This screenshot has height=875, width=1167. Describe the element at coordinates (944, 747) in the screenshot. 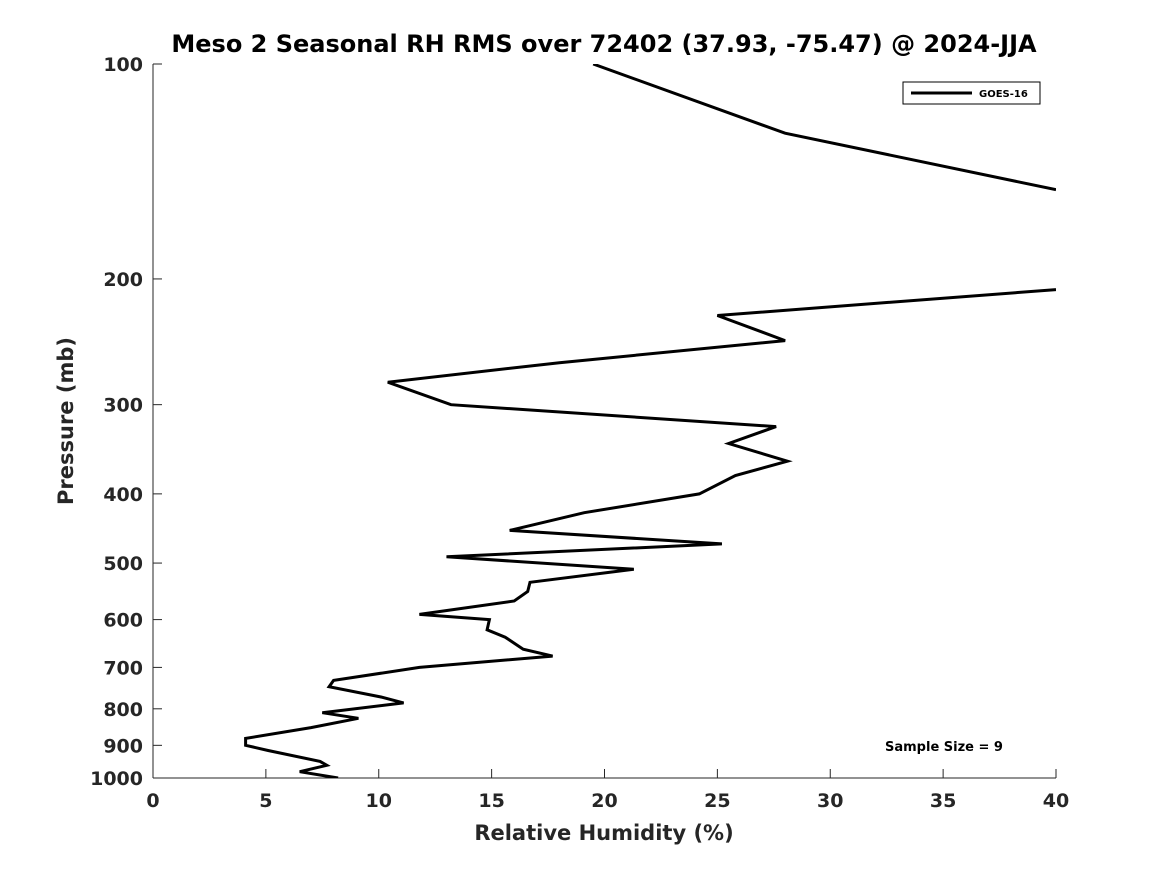

I see `sample-size-annotation: Sample Size = 9` at that location.